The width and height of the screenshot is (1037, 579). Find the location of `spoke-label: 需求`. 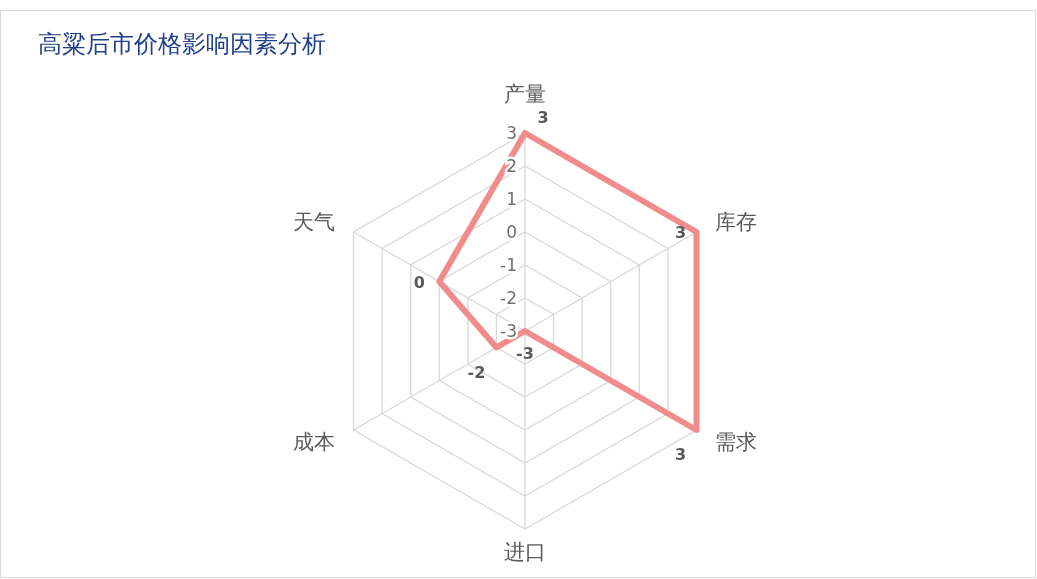

spoke-label: 需求 is located at coordinates (736, 441).